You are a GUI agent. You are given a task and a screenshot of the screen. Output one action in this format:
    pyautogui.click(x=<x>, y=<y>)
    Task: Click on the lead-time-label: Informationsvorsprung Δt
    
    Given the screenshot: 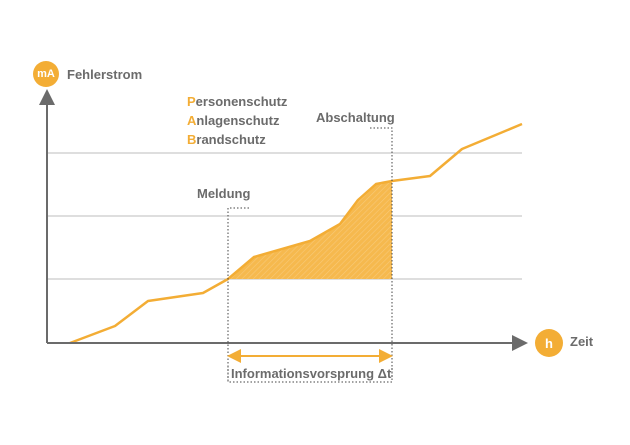 What is the action you would take?
    pyautogui.click(x=311, y=373)
    